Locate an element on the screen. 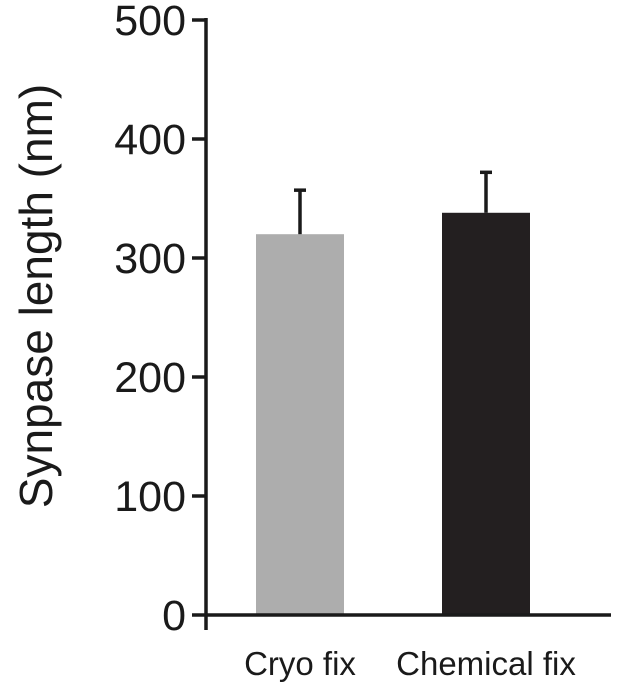 This screenshot has height=691, width=617. y-axis-ticks: 0 100 200 300 400 500 is located at coordinates (160, 320).